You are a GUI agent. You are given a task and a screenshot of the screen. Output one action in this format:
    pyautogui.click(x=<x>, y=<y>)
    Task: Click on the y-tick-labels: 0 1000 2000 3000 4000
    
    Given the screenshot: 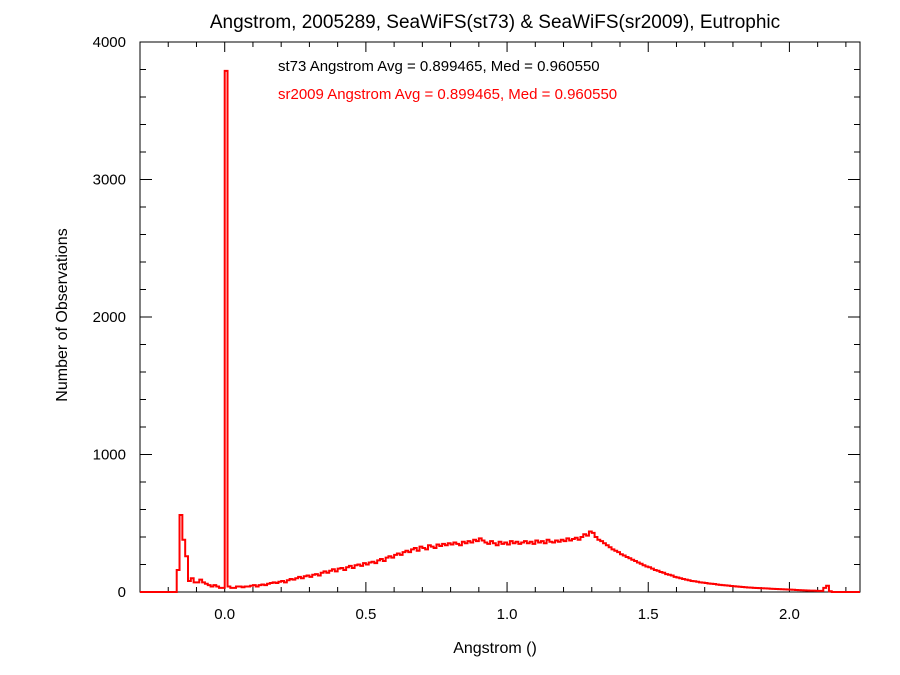 What is the action you would take?
    pyautogui.click(x=109, y=317)
    